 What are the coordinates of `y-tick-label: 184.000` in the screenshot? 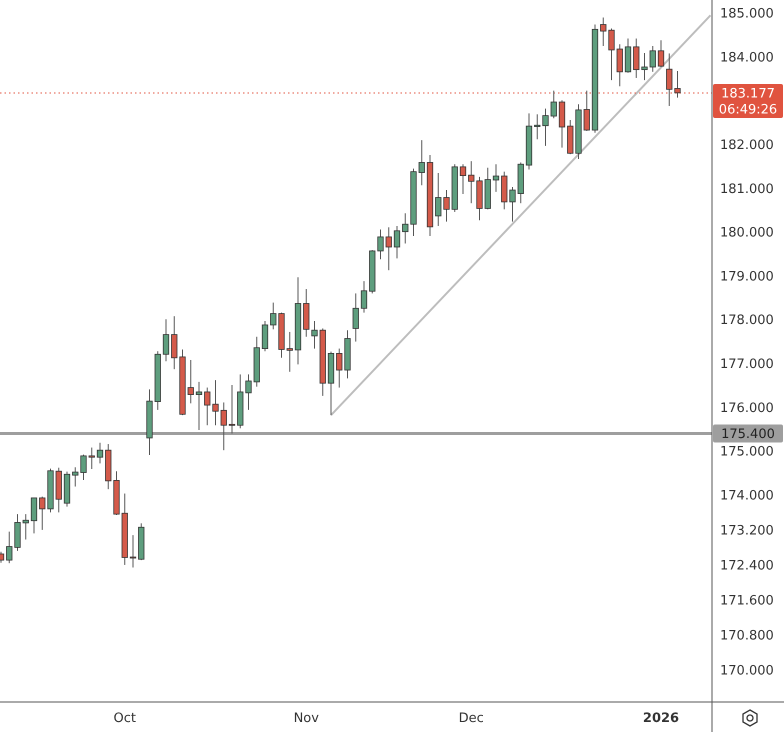 It's located at (747, 58).